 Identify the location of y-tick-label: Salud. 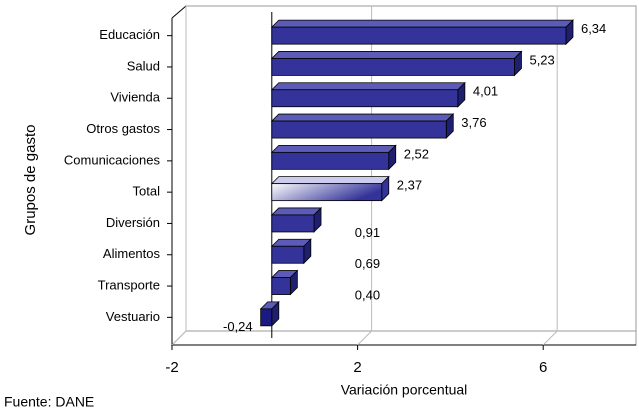
(143, 65).